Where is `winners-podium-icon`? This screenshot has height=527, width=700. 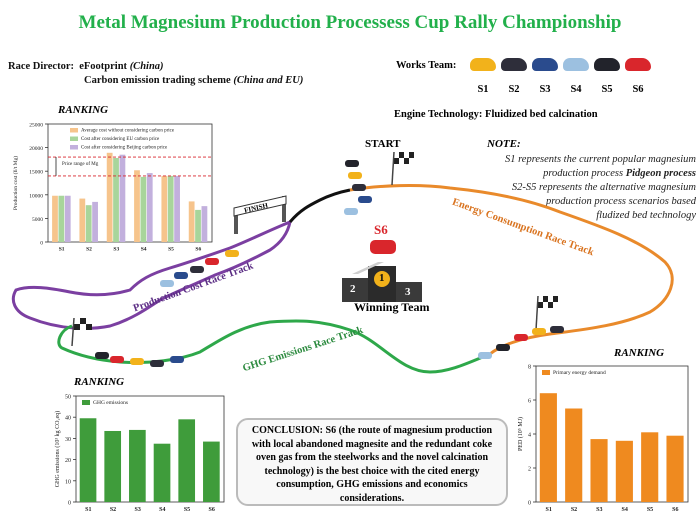 winners-podium-icon is located at coordinates (382, 282).